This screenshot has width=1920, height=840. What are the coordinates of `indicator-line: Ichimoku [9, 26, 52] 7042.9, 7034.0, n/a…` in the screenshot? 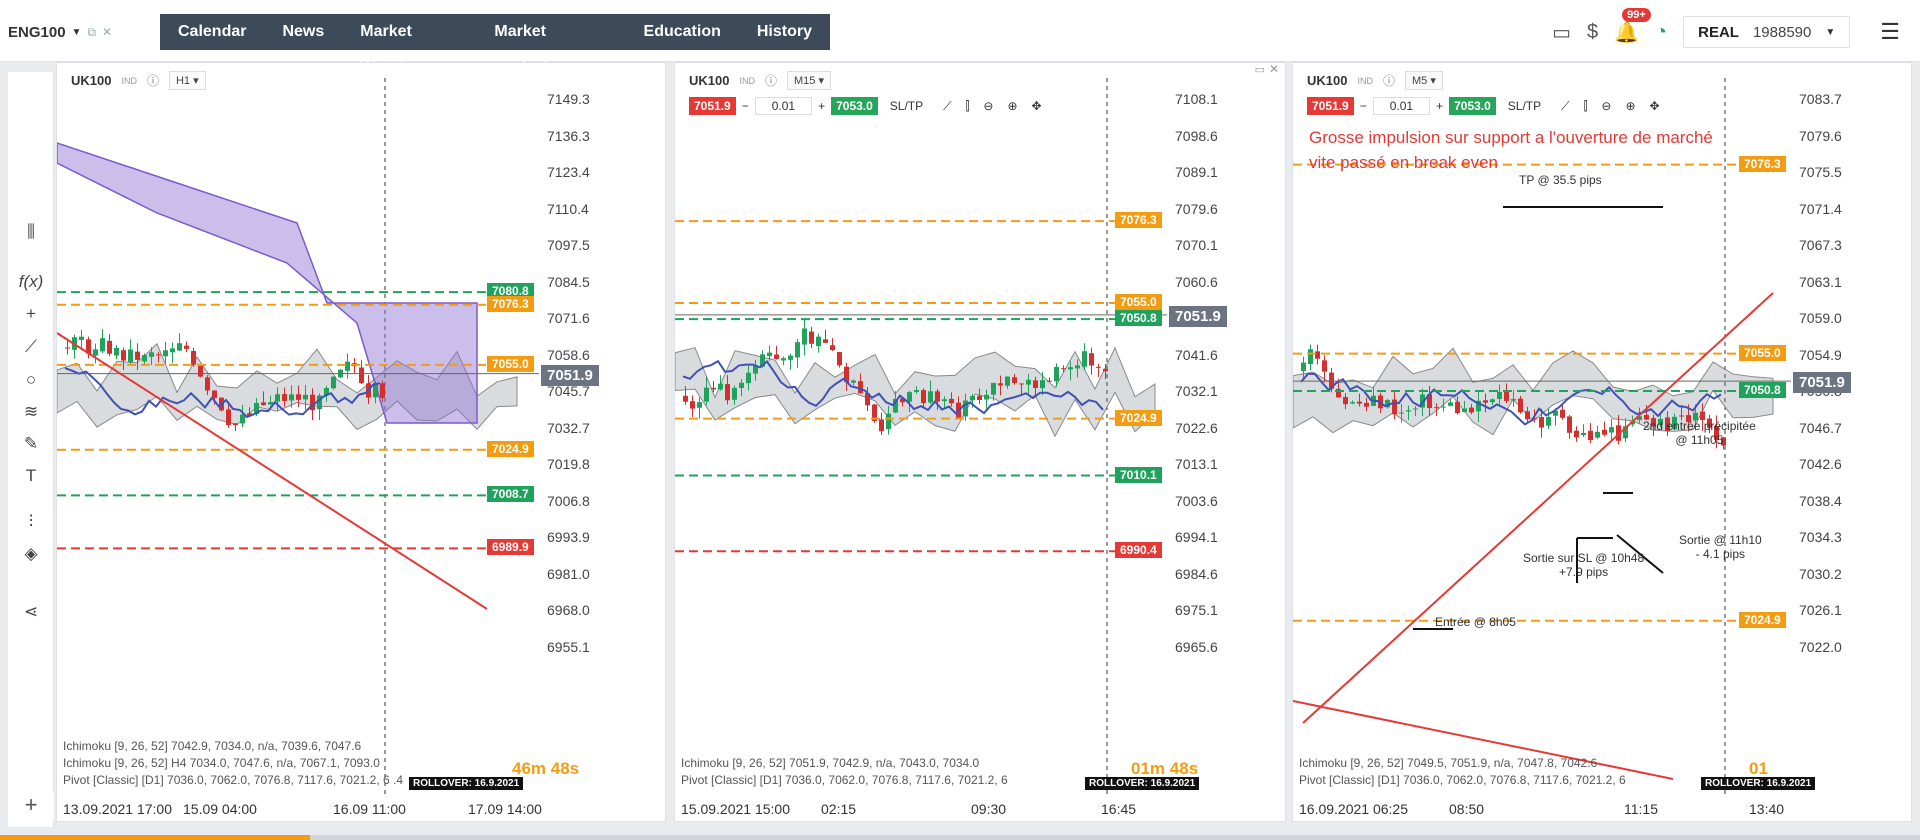 It's located at (212, 746).